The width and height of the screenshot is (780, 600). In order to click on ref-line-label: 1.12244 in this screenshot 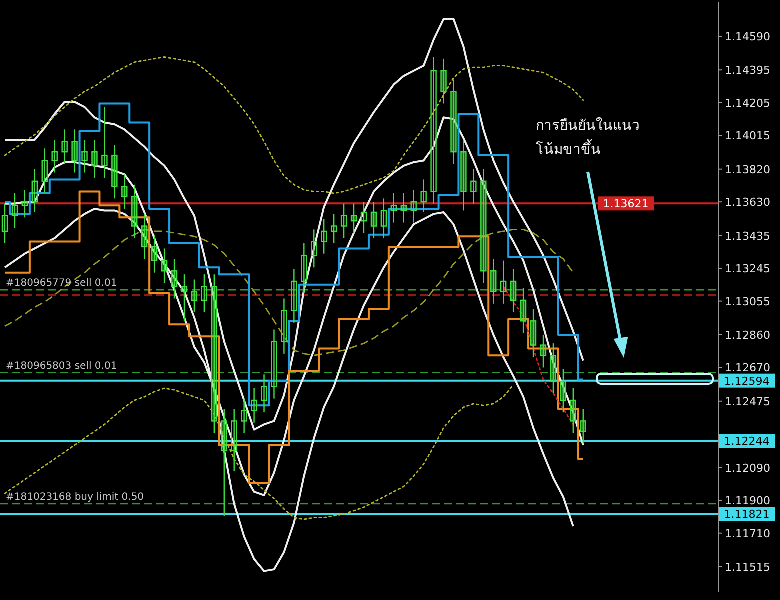, I will do `click(747, 441)`.